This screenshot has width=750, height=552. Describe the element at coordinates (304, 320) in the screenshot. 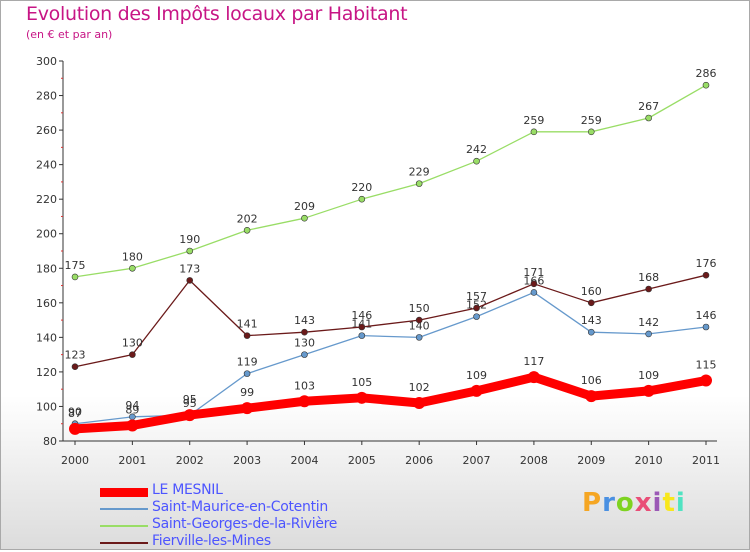

I see `data-label-fierville-les-mines: 143` at that location.